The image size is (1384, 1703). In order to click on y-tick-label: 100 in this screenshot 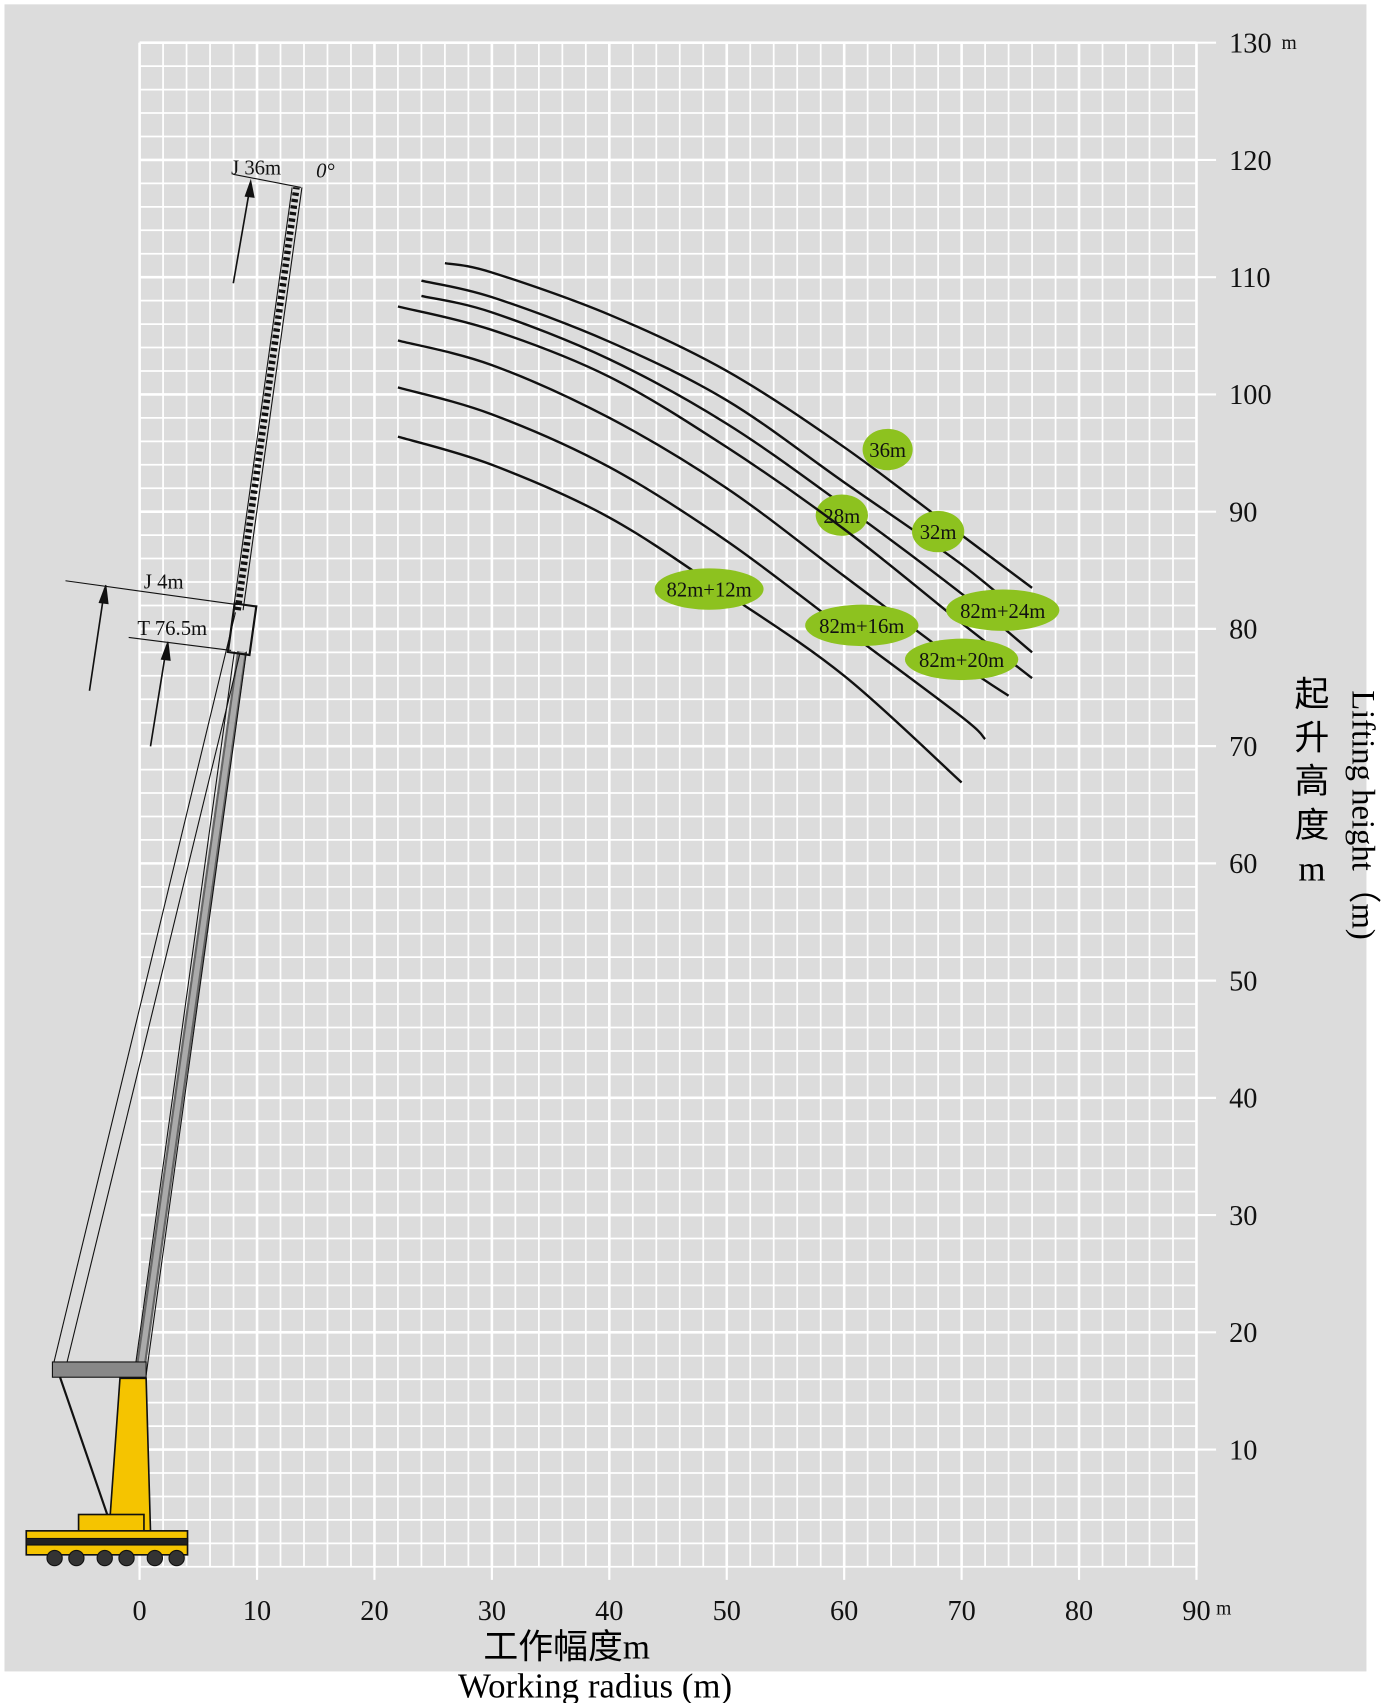, I will do `click(1250, 395)`.